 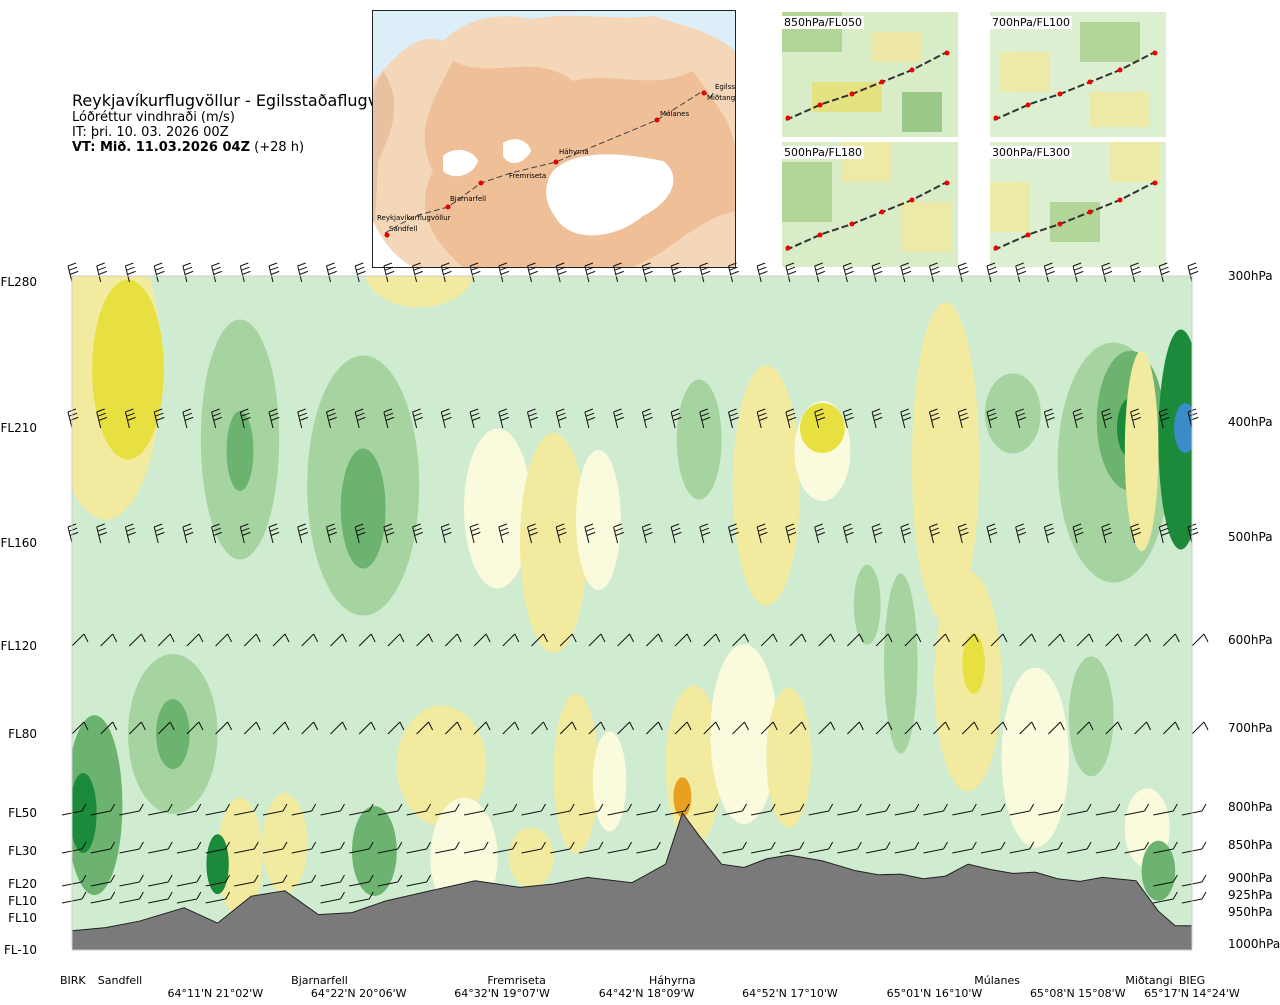 I want to click on coordinate-label: 64°42'N 18°09'W, so click(x=647, y=993).